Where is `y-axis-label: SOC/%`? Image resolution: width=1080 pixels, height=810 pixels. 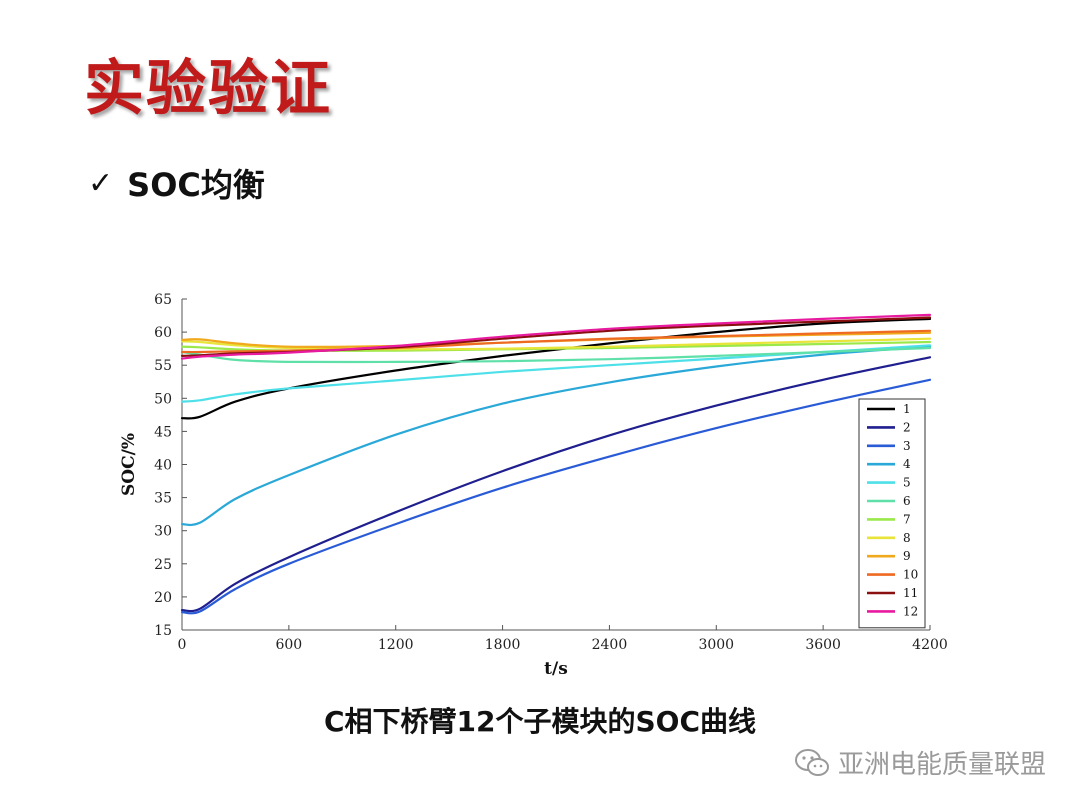
y-axis-label: SOC/% is located at coordinates (129, 464).